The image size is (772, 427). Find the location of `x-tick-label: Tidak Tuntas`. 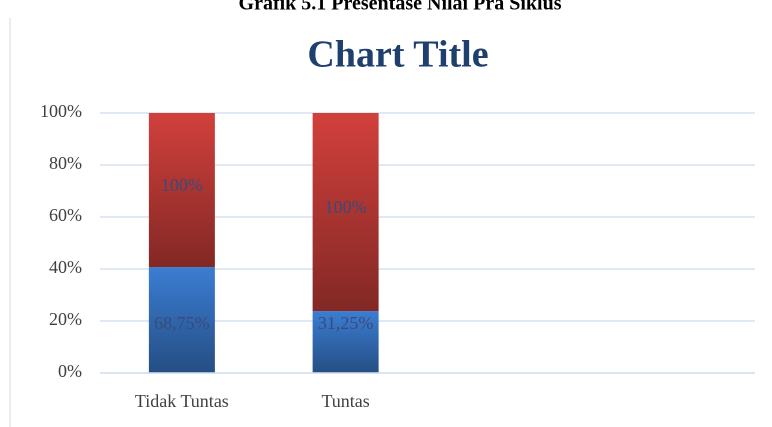

x-tick-label: Tidak Tuntas is located at coordinates (182, 401).